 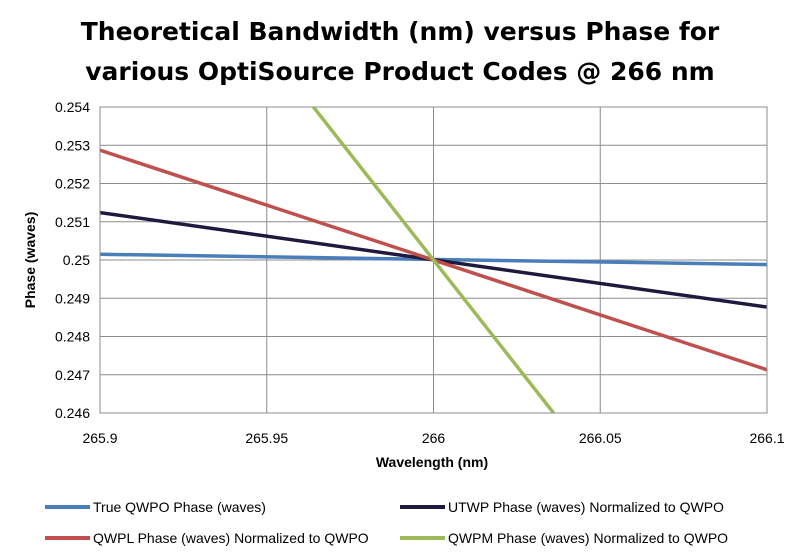 What do you see at coordinates (766, 438) in the screenshot?
I see `x-tick-label-4: 266.1` at bounding box center [766, 438].